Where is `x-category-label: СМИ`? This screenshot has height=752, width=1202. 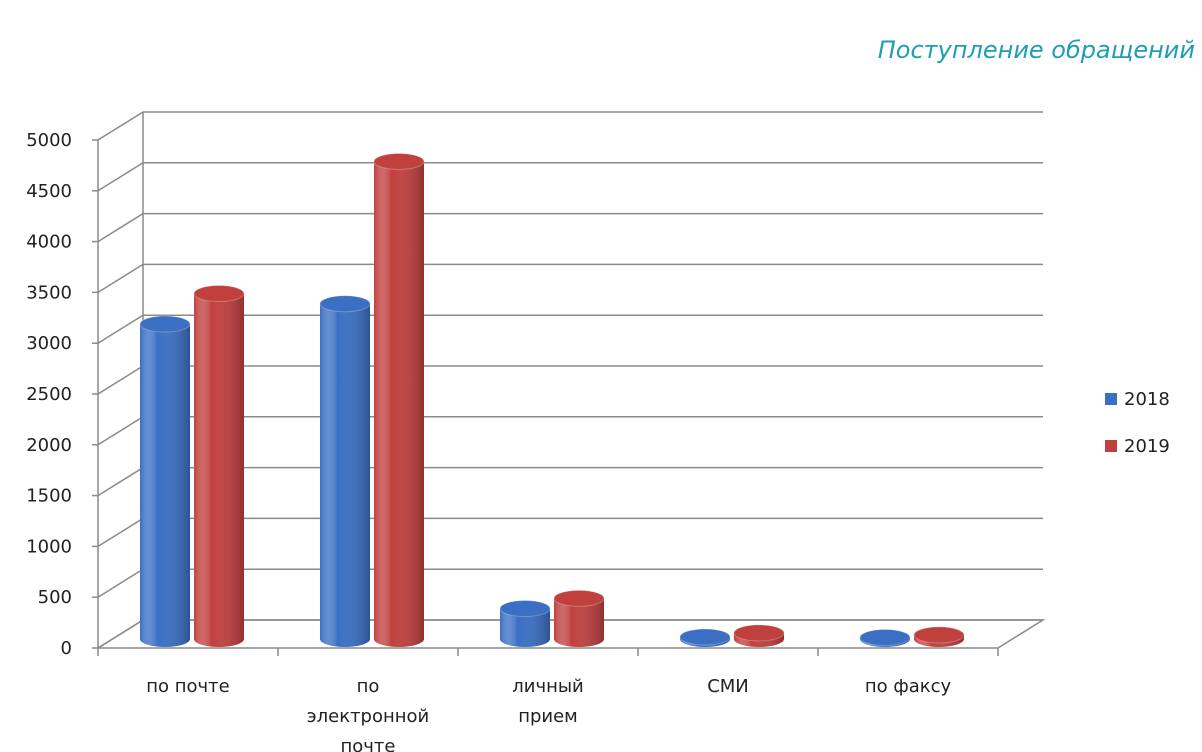 x-category-label: СМИ is located at coordinates (728, 686).